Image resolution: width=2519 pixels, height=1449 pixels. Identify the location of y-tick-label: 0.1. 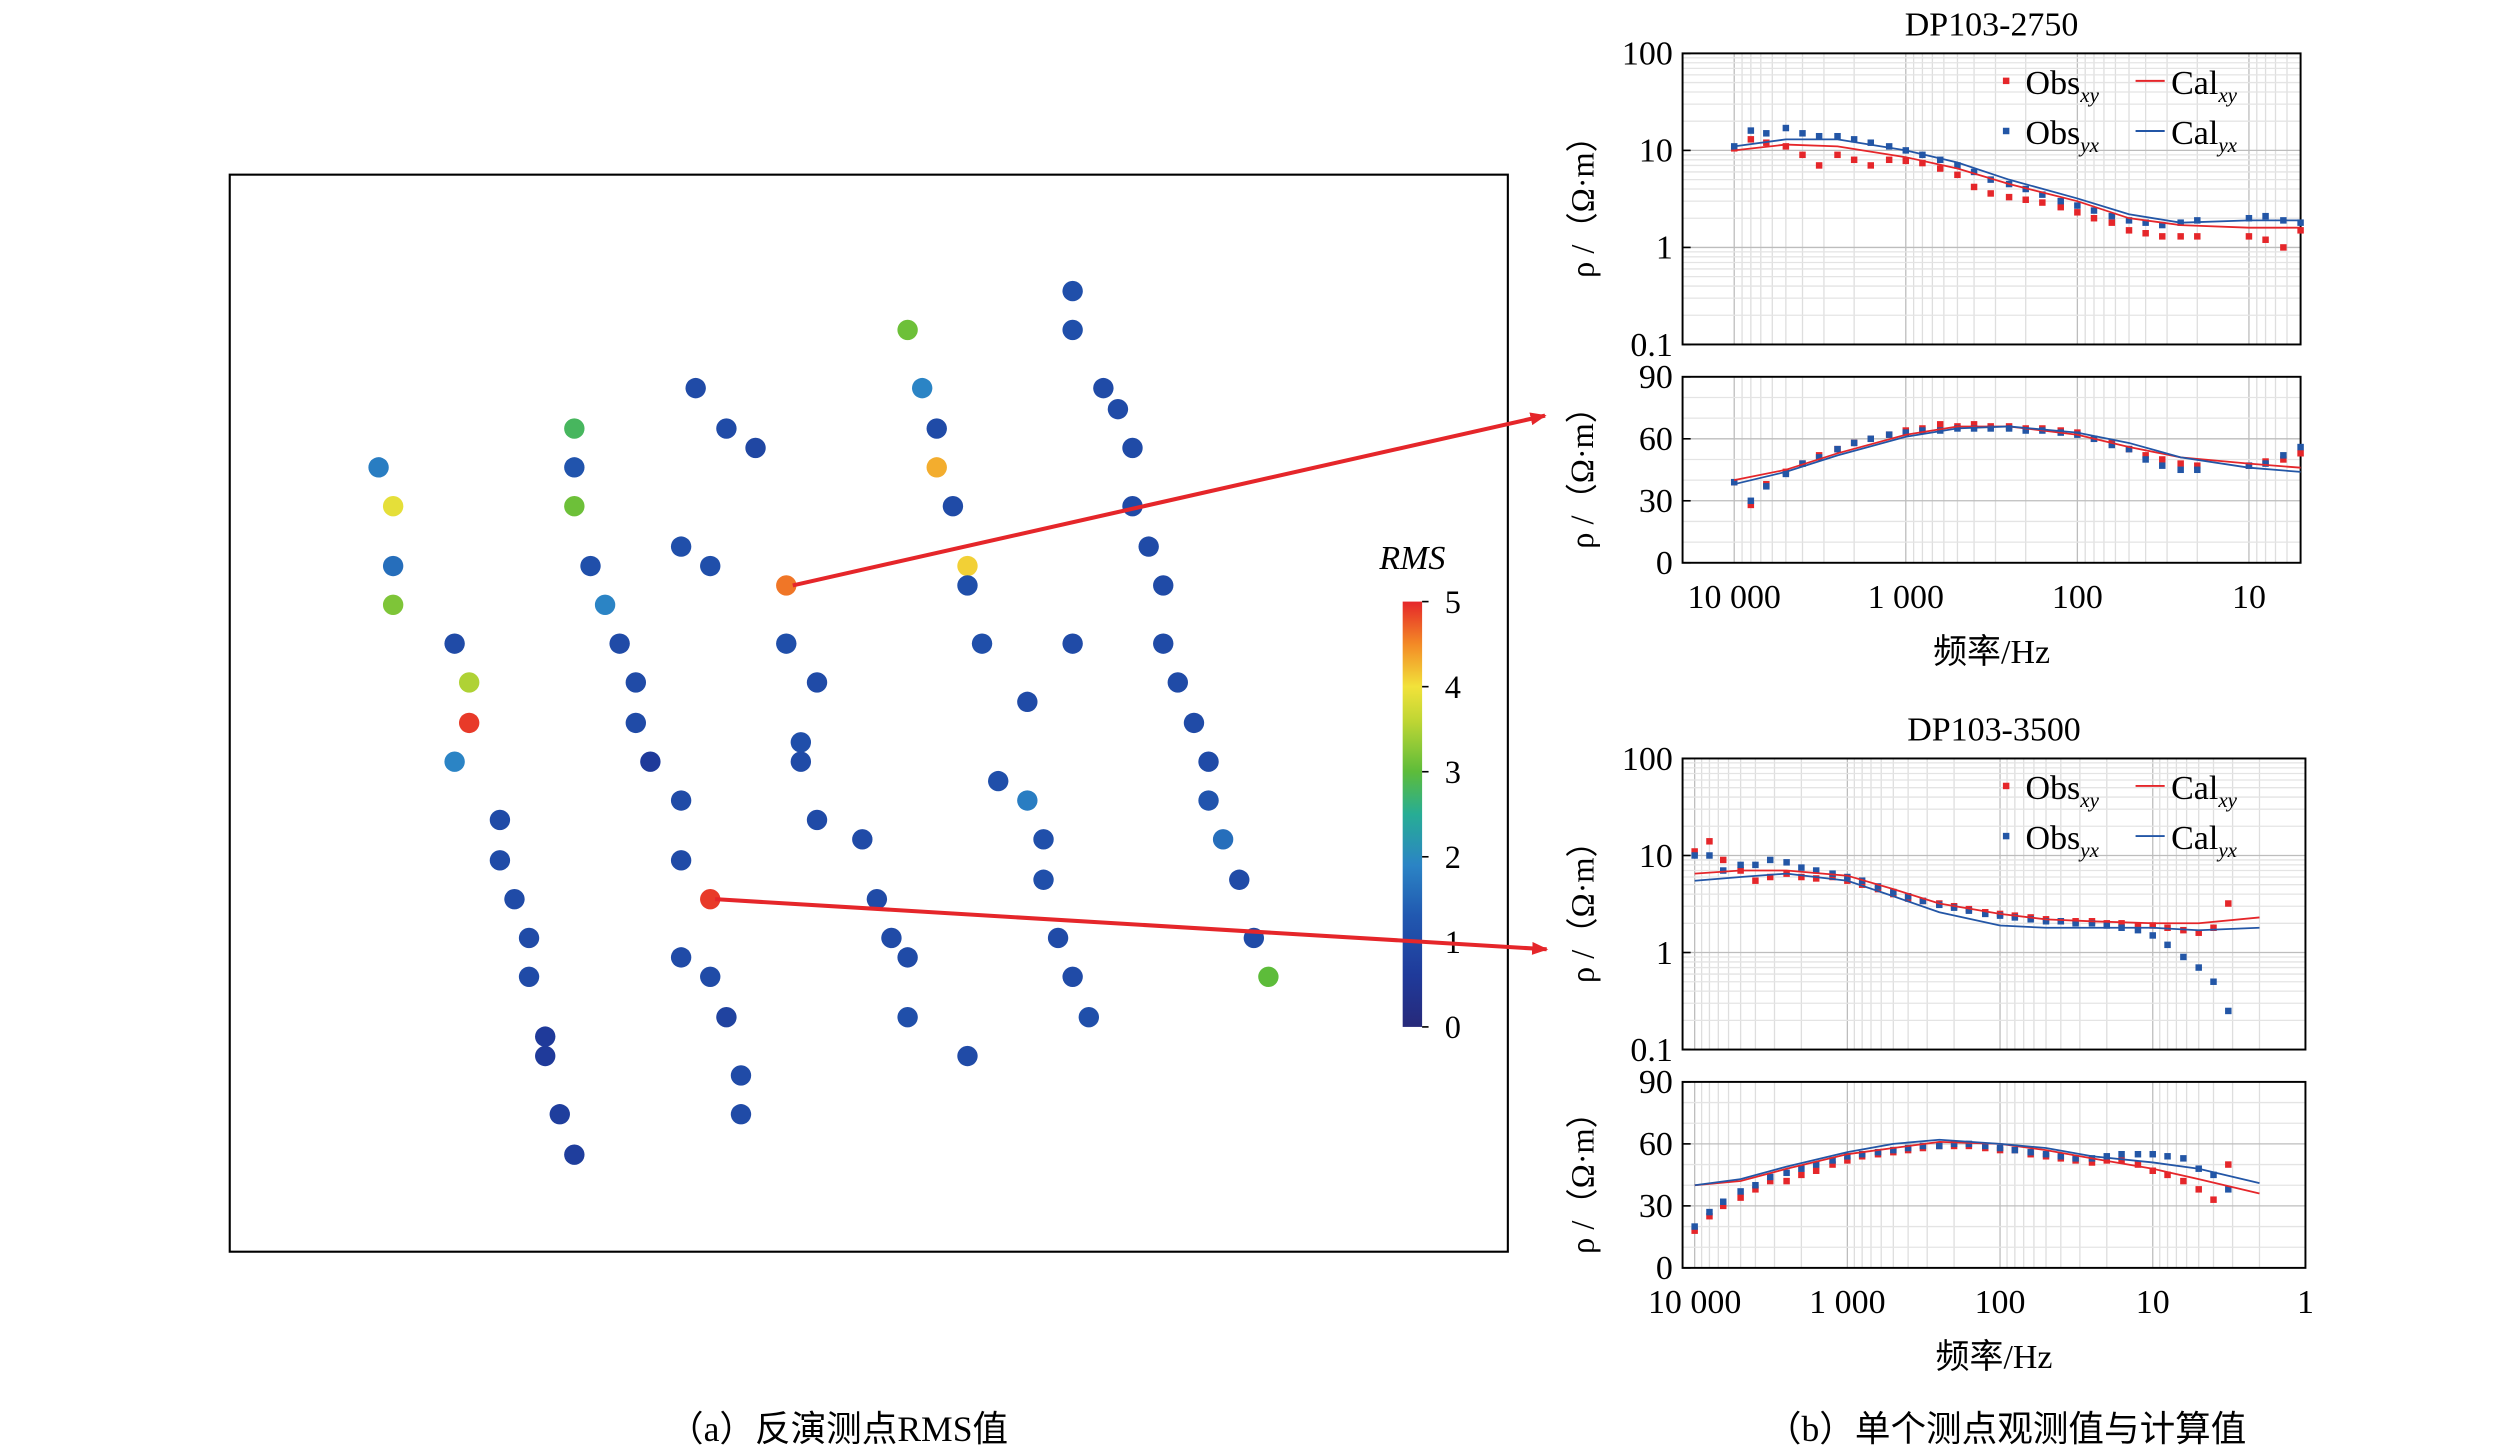
(1651, 345).